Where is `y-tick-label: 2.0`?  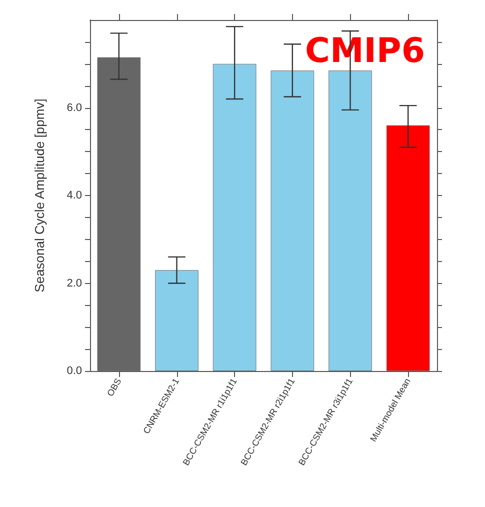
y-tick-label: 2.0 is located at coordinates (74, 283).